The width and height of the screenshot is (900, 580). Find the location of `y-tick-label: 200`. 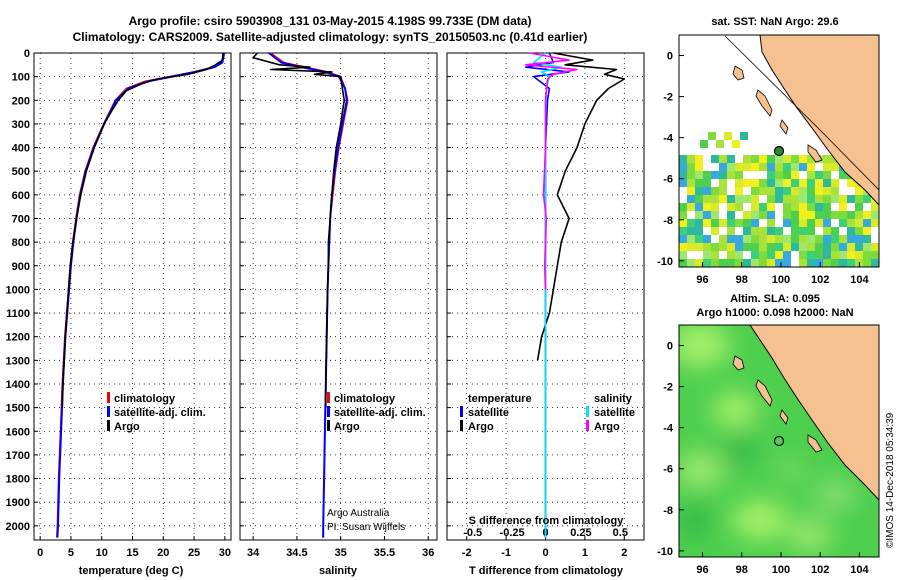

y-tick-label: 200 is located at coordinates (21, 101).